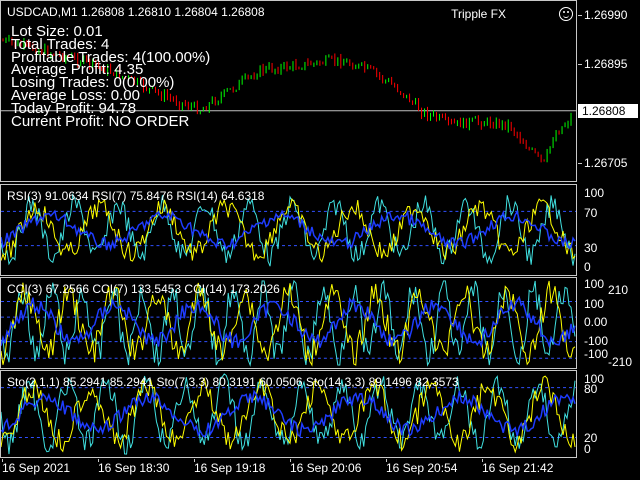 The image size is (640, 480). Describe the element at coordinates (60, 44) in the screenshot. I see `stat-total-trades: Total Trades: 4` at that location.